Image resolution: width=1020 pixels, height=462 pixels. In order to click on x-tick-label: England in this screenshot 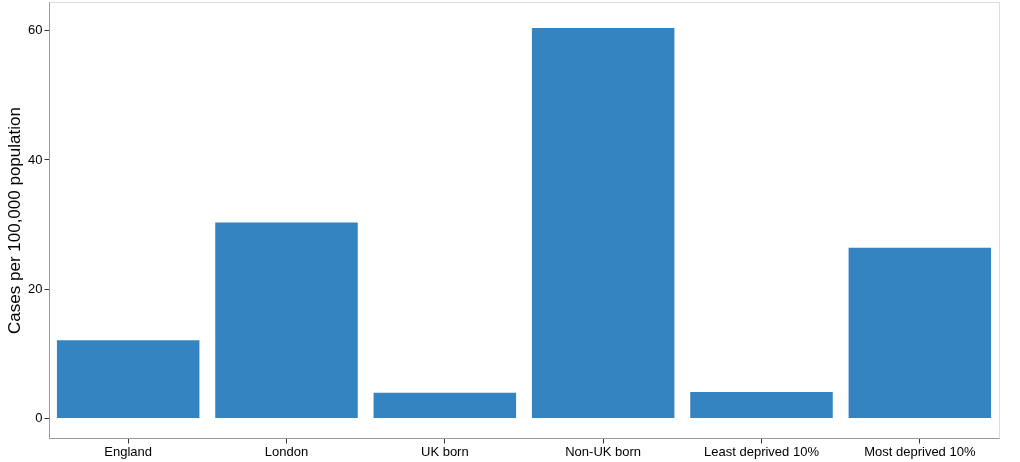, I will do `click(128, 451)`.